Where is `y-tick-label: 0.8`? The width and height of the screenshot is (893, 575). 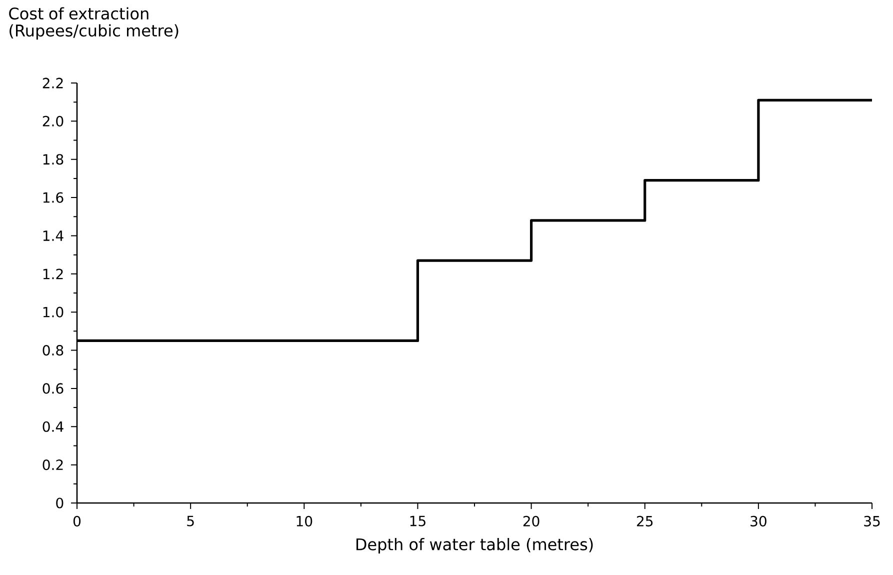
y-tick-label: 0.8 is located at coordinates (53, 350).